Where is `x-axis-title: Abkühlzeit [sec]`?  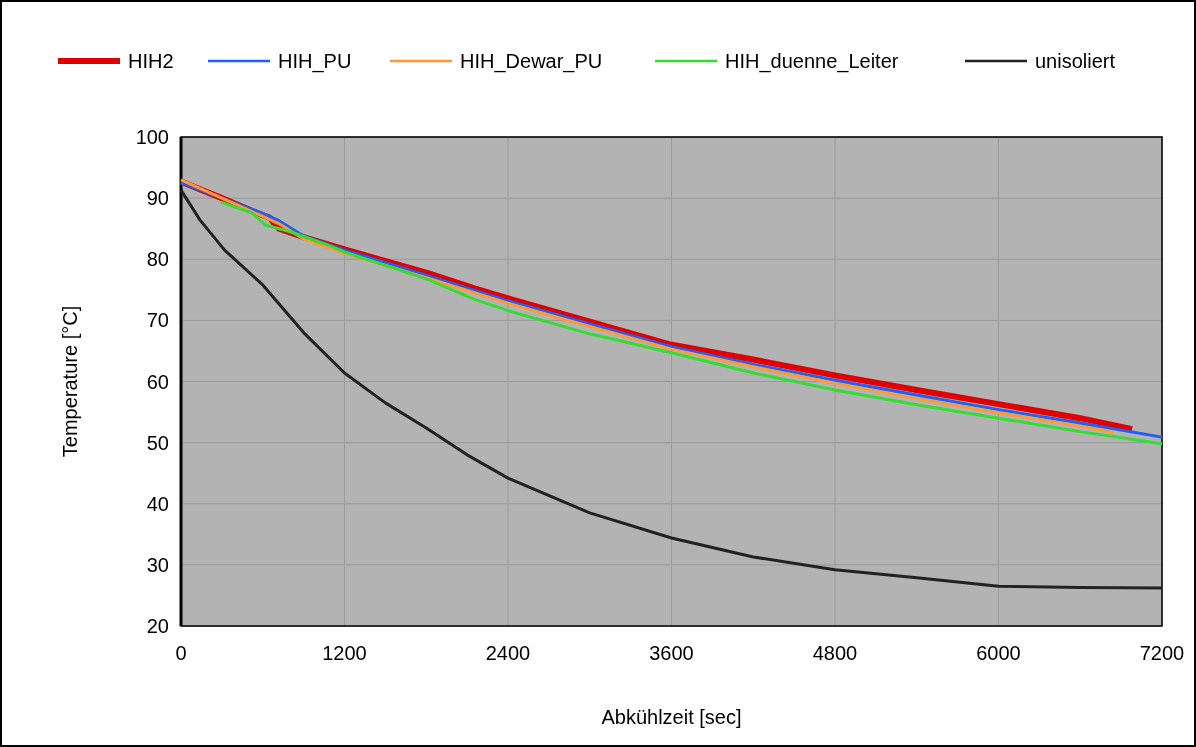
x-axis-title: Abkühlzeit [sec] is located at coordinates (671, 717).